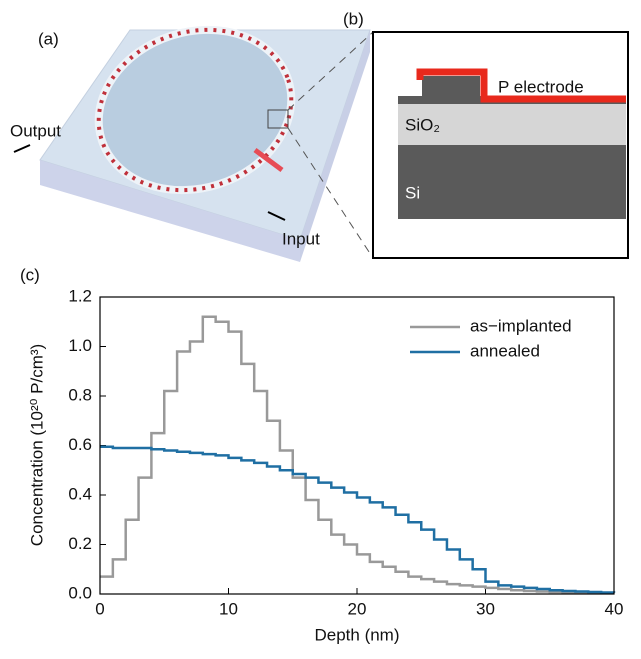 Image resolution: width=641 pixels, height=659 pixels. What do you see at coordinates (80, 543) in the screenshot?
I see `y-tick-label: 0.2` at bounding box center [80, 543].